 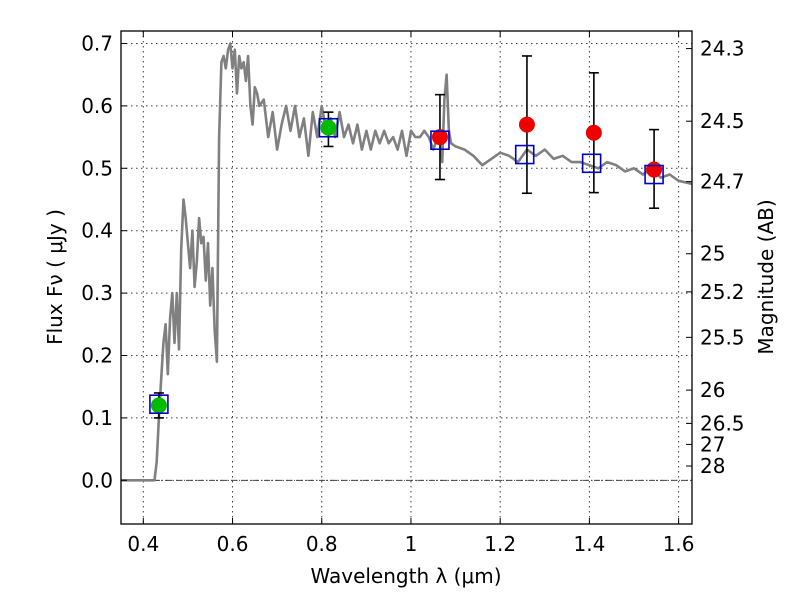 I want to click on y-tick-label: 0.0, so click(x=97, y=480).